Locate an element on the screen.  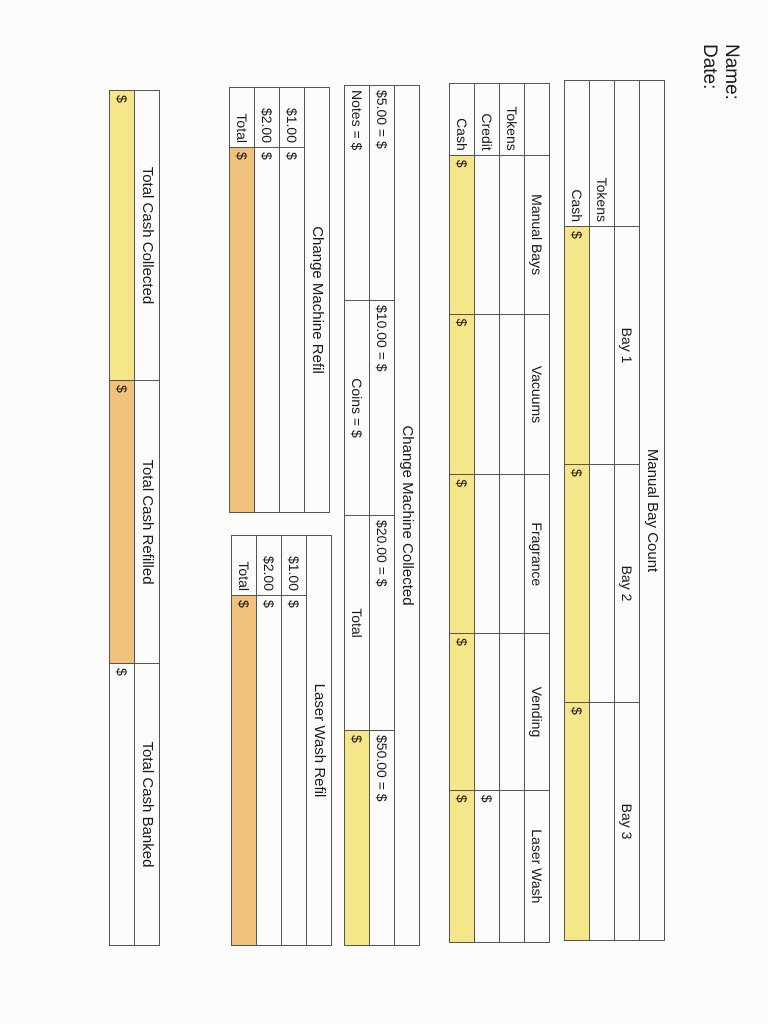
change-collected-total-field: $ is located at coordinates (357, 838).